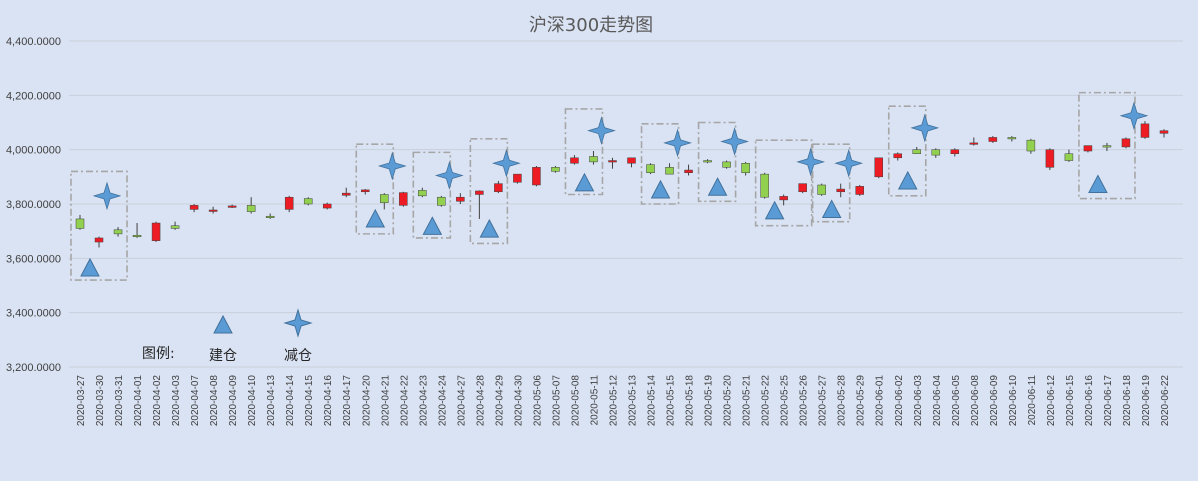 This screenshot has height=481, width=1198. I want to click on y-tick-label: 4,000.0000, so click(33, 151).